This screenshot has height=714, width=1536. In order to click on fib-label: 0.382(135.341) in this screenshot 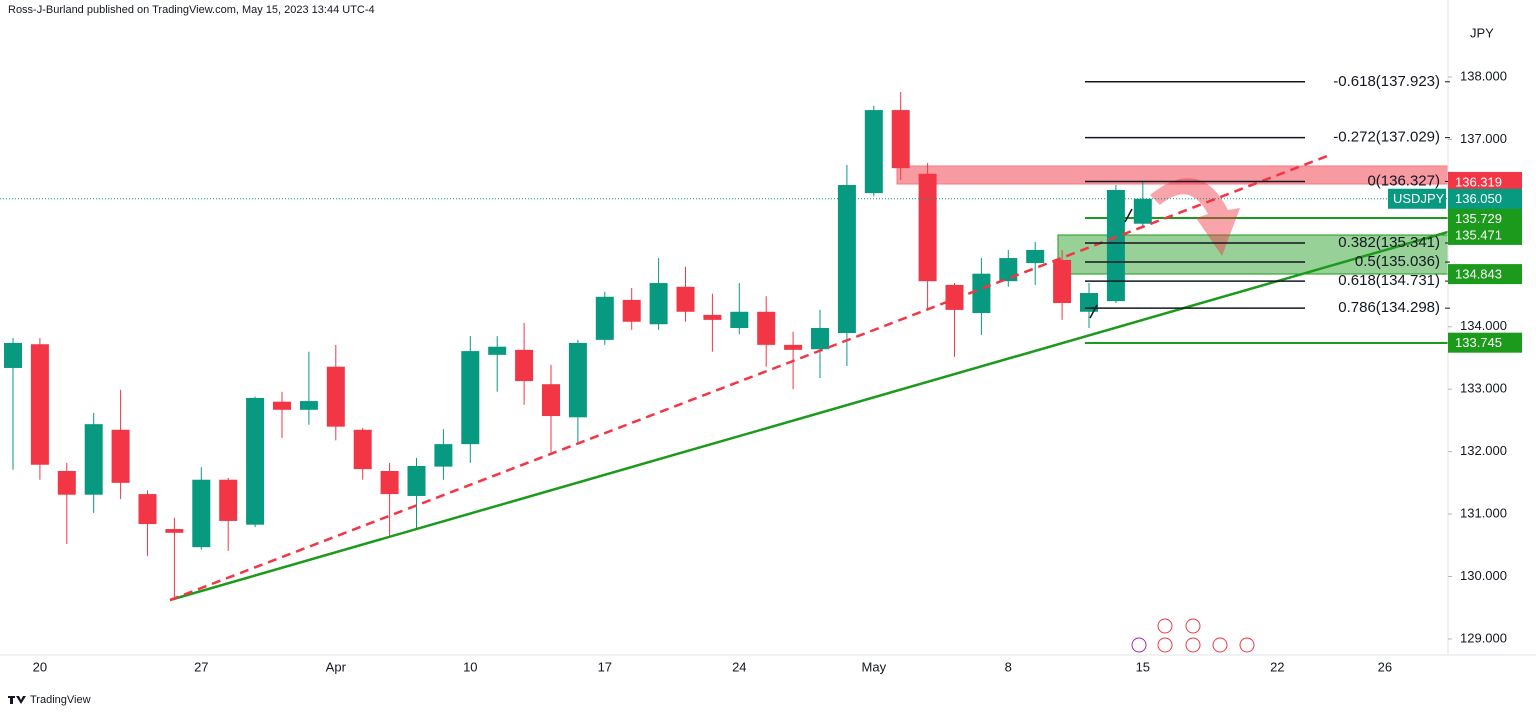, I will do `click(1389, 242)`.